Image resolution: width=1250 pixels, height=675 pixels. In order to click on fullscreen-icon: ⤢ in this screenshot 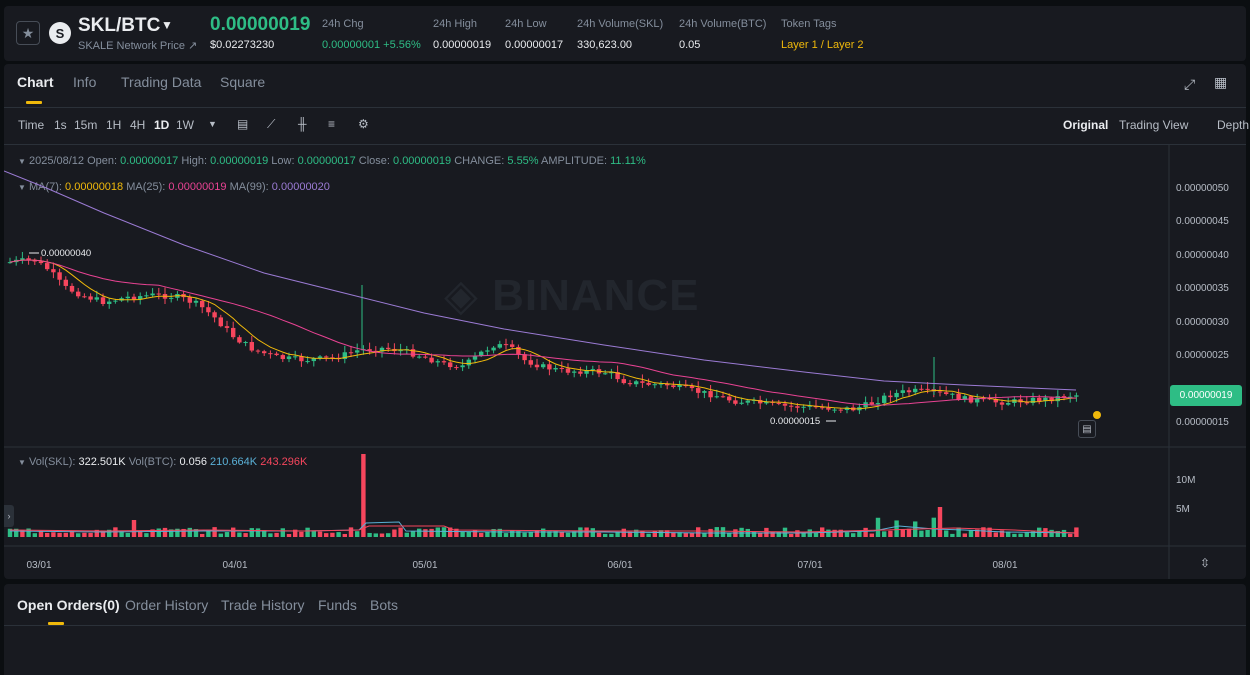, I will do `click(1190, 84)`.